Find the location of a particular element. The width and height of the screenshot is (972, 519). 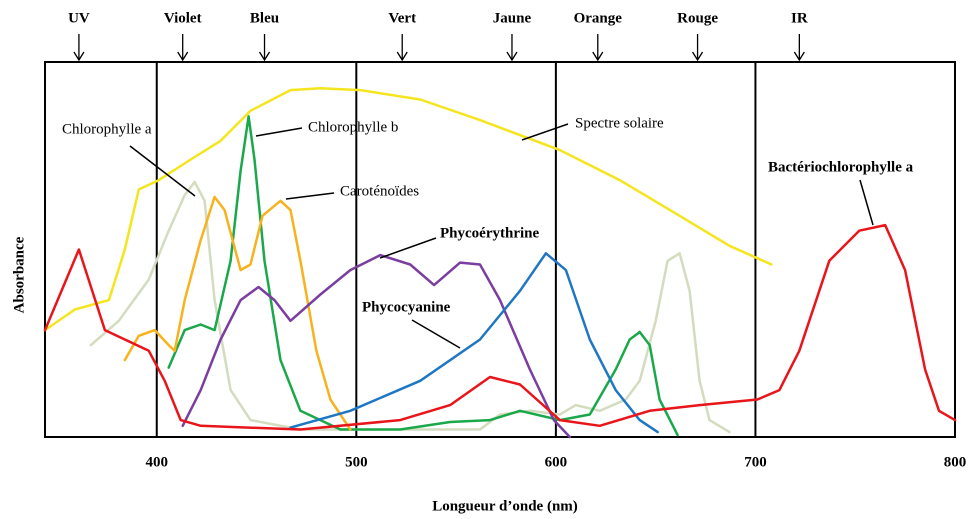

x-tick-label: 400 is located at coordinates (157, 462).